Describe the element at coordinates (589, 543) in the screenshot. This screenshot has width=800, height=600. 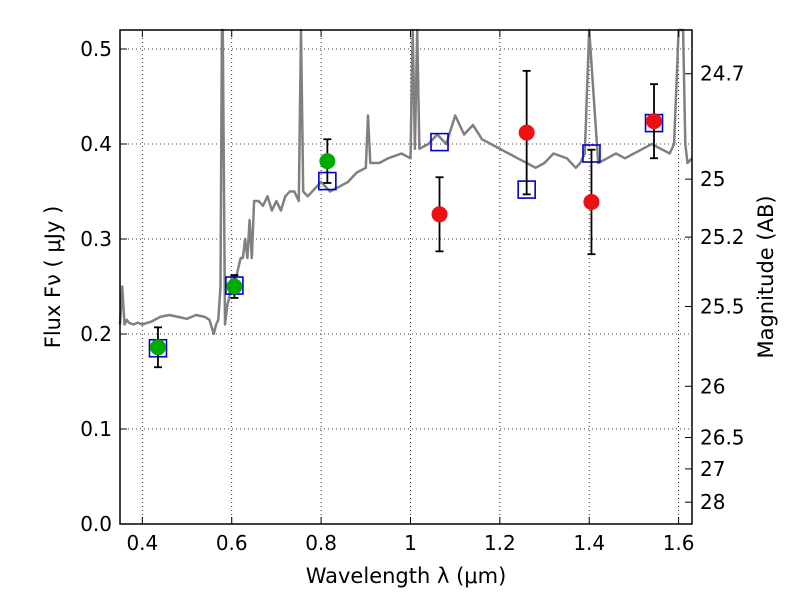
I see `x-tick-label: 1.4` at that location.